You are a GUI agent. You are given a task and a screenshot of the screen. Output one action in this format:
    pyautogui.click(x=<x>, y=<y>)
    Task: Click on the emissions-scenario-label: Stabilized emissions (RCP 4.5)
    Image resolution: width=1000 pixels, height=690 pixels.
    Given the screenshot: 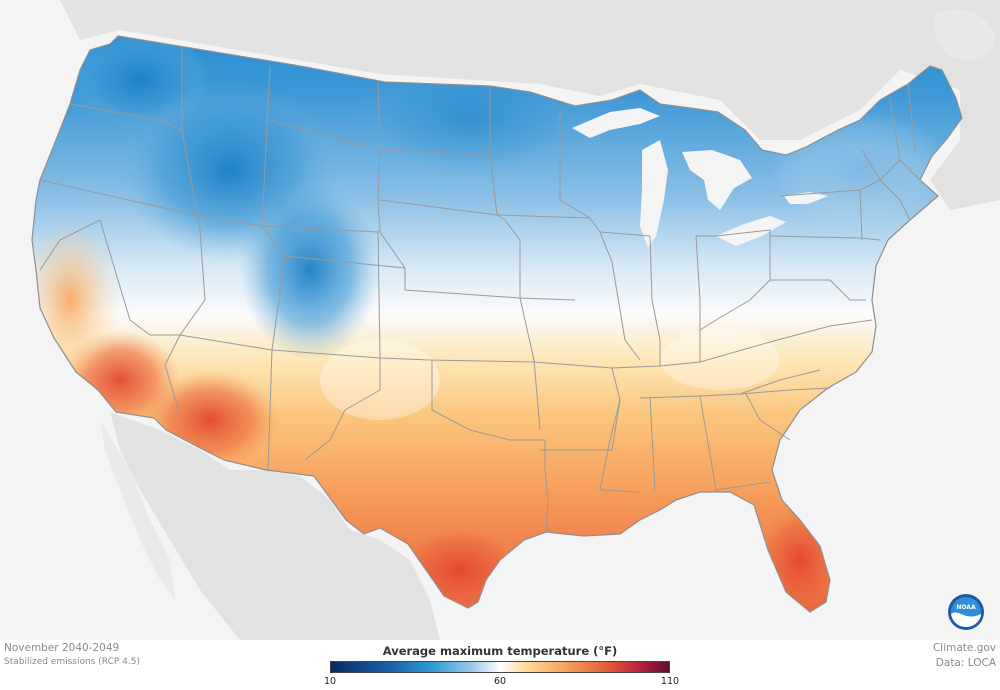 What is the action you would take?
    pyautogui.click(x=72, y=662)
    